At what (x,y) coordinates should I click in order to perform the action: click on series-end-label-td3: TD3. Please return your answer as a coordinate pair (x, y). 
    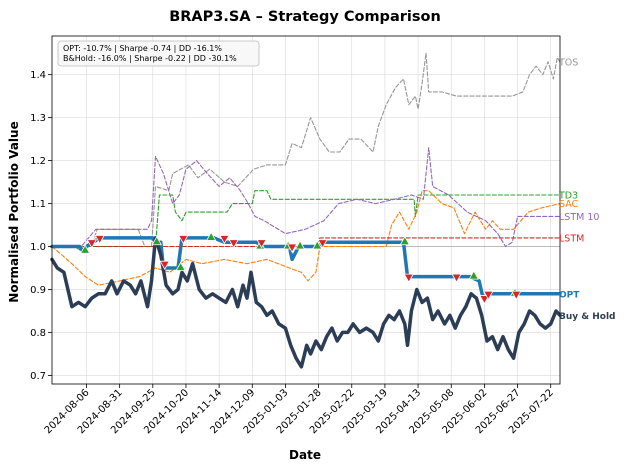
    Looking at the image, I should click on (568, 195).